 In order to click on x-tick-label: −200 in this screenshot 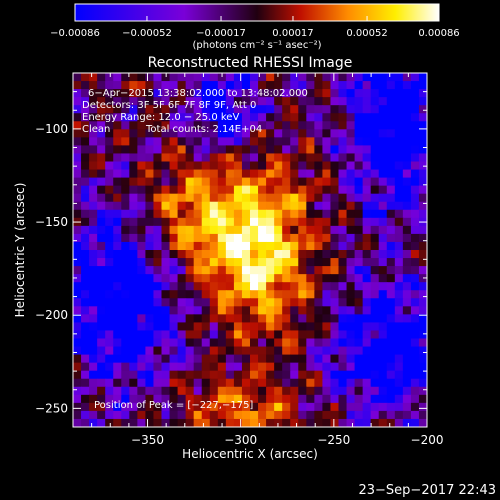, I will do `click(427, 440)`.